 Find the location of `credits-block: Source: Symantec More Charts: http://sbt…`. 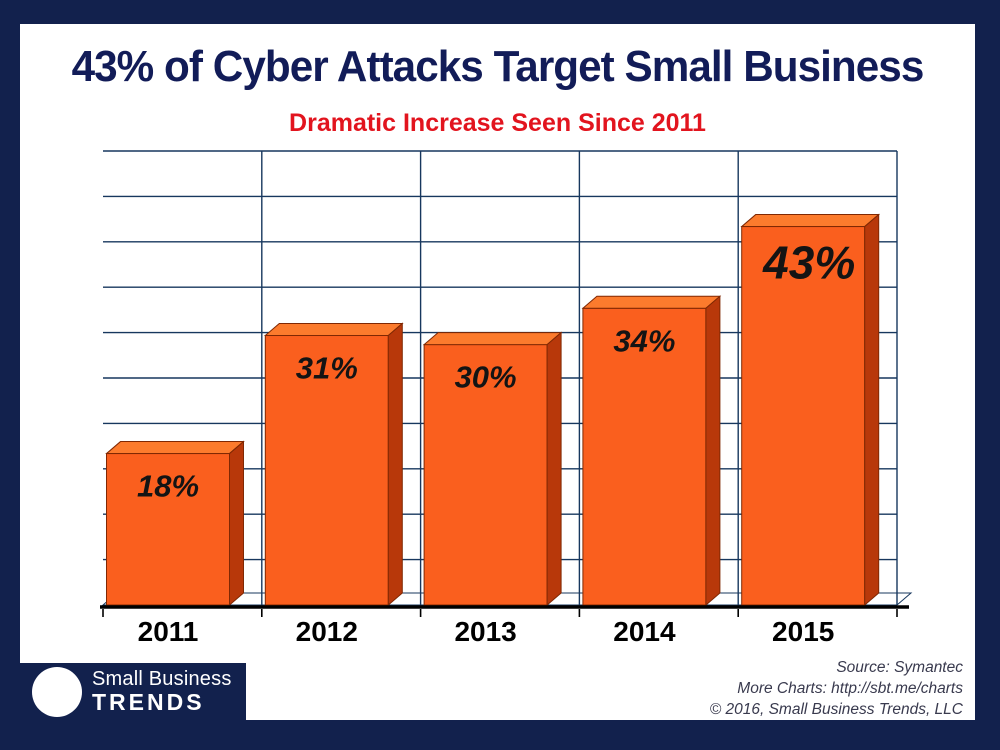

credits-block: Source: Symantec More Charts: http://sbt… is located at coordinates (836, 688).